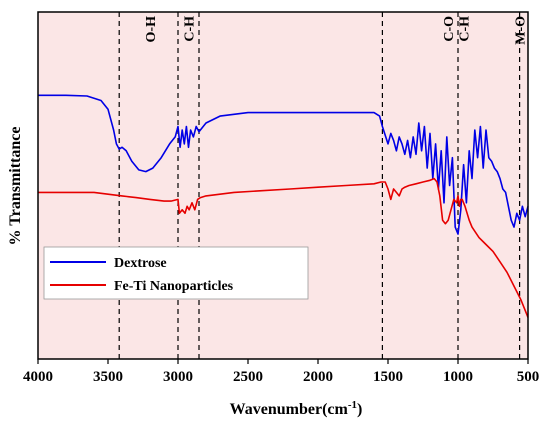 The height and width of the screenshot is (429, 550). I want to click on legend-box, so click(176, 273).